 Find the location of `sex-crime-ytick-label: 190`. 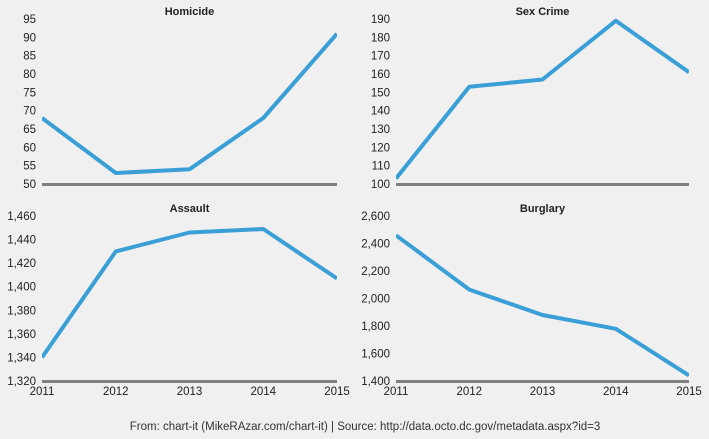

sex-crime-ytick-label: 190 is located at coordinates (380, 20).